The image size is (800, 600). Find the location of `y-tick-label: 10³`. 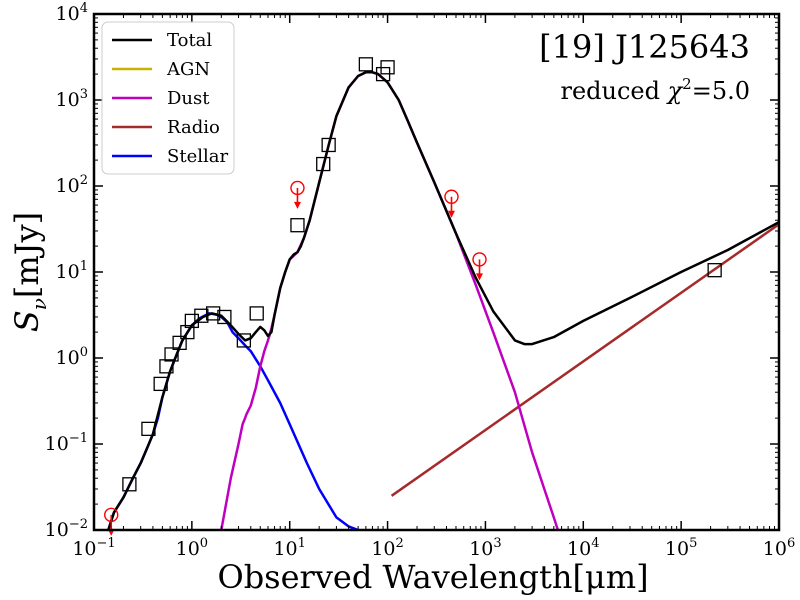

y-tick-label: 10³ is located at coordinates (72, 99).